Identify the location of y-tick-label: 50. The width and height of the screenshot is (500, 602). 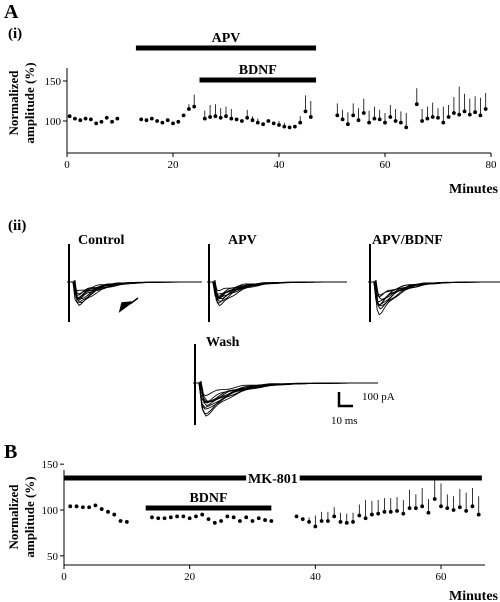
(53, 557).